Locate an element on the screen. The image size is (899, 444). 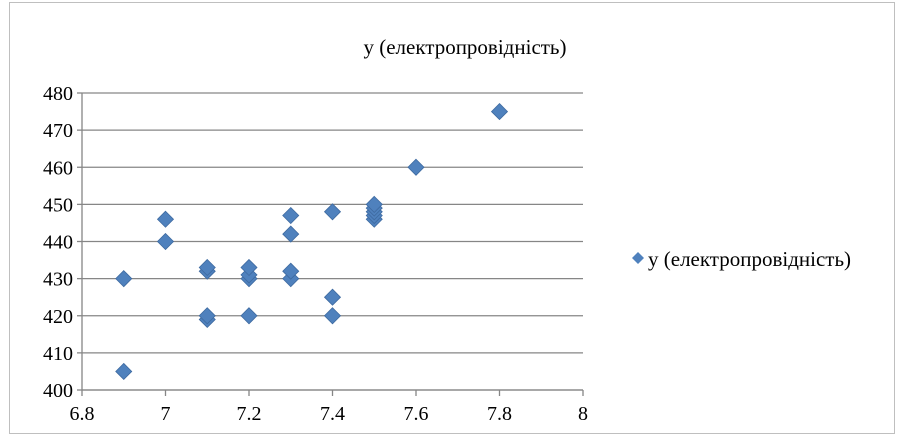
chart-title: y (електропровідність) is located at coordinates (464, 47).